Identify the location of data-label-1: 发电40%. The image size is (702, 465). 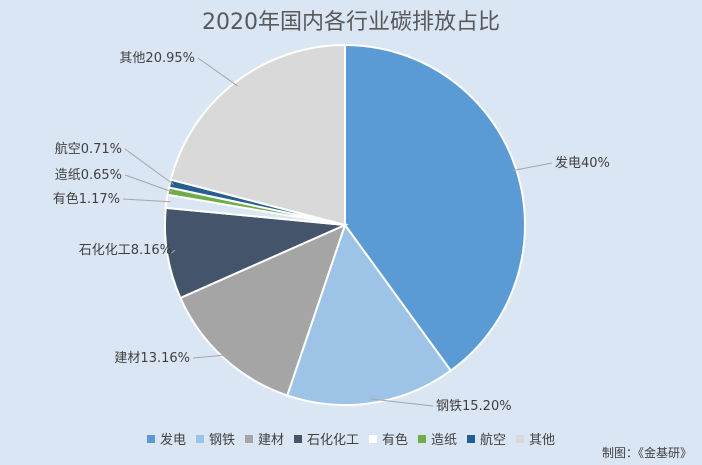
(582, 163).